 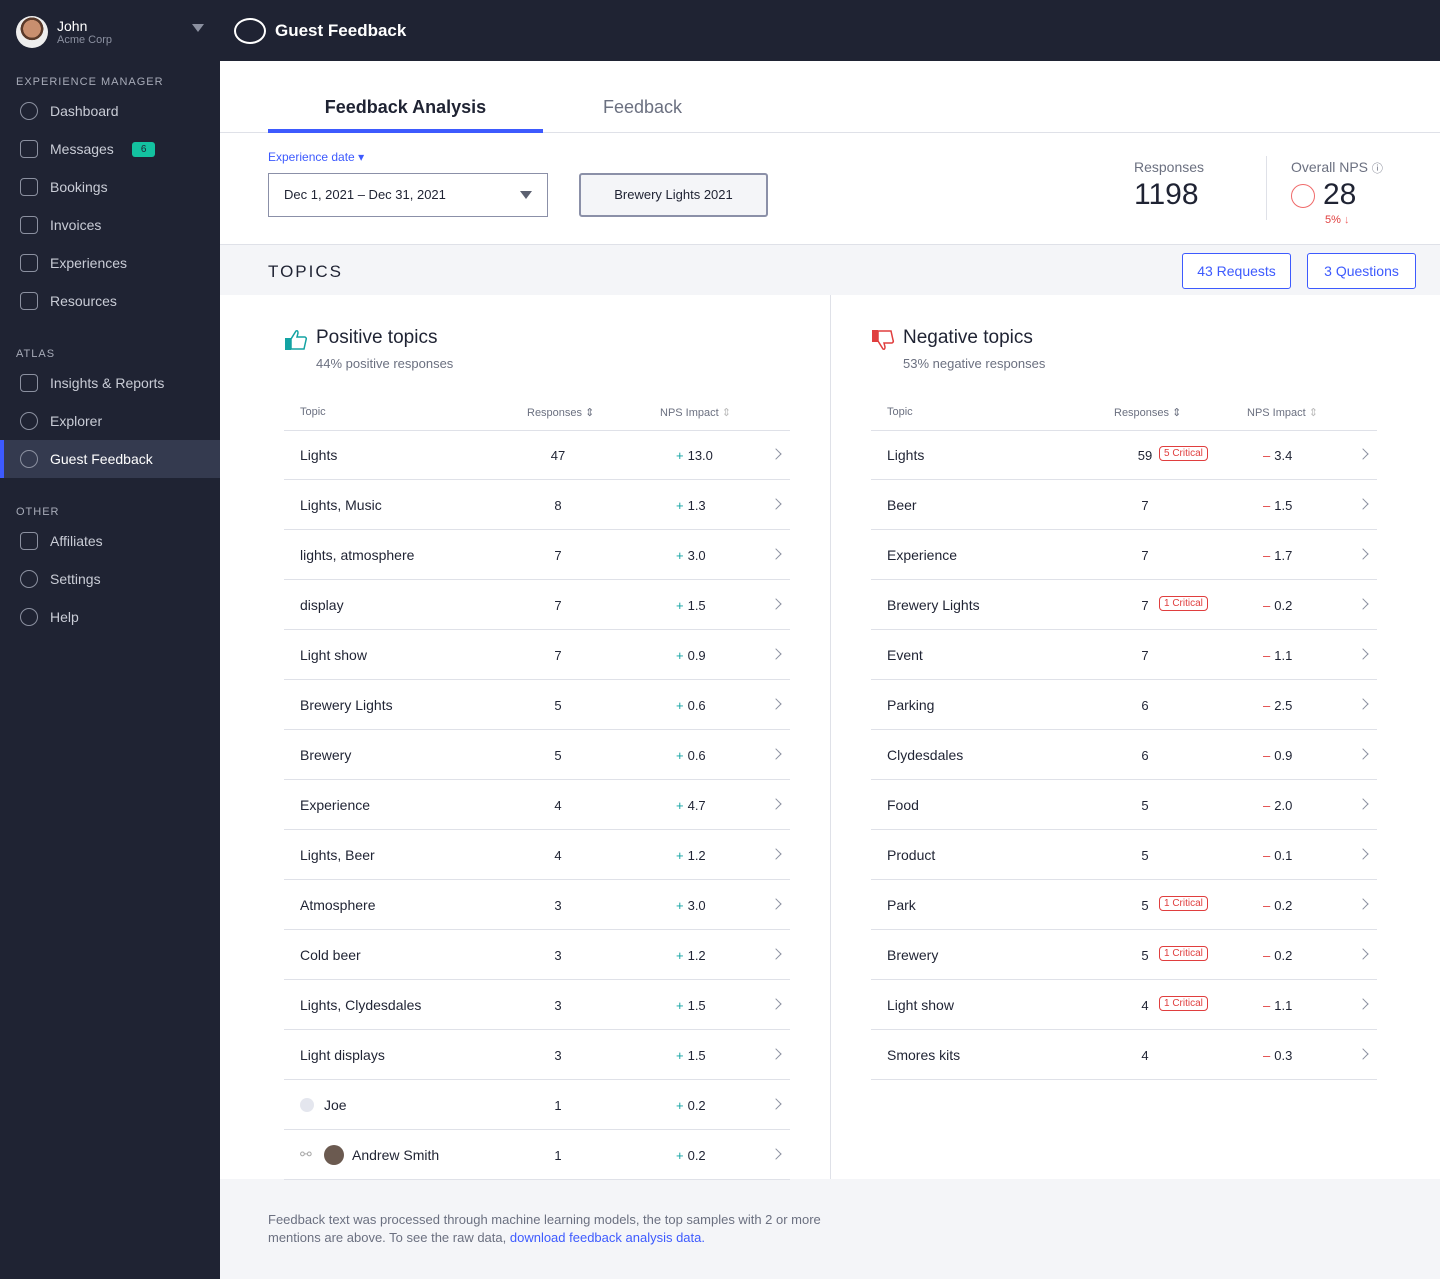 What do you see at coordinates (1124, 655) in the screenshot?
I see `table-row: Event 7 –1.1` at bounding box center [1124, 655].